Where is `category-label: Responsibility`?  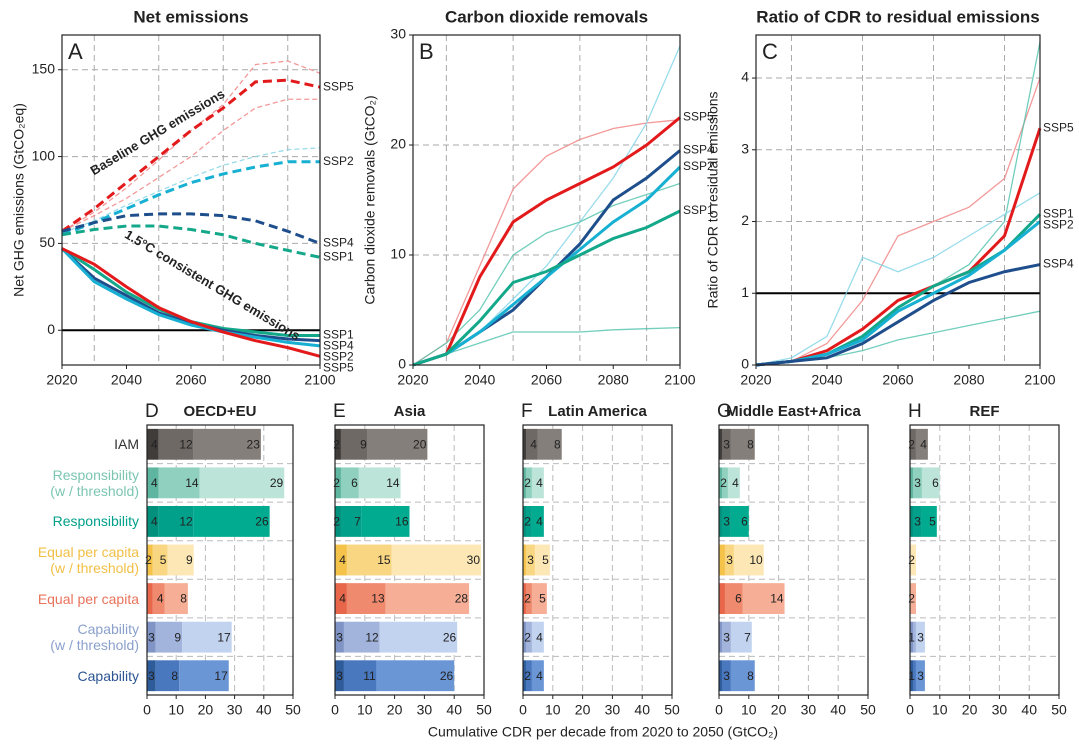
category-label: Responsibility is located at coordinates (95, 521).